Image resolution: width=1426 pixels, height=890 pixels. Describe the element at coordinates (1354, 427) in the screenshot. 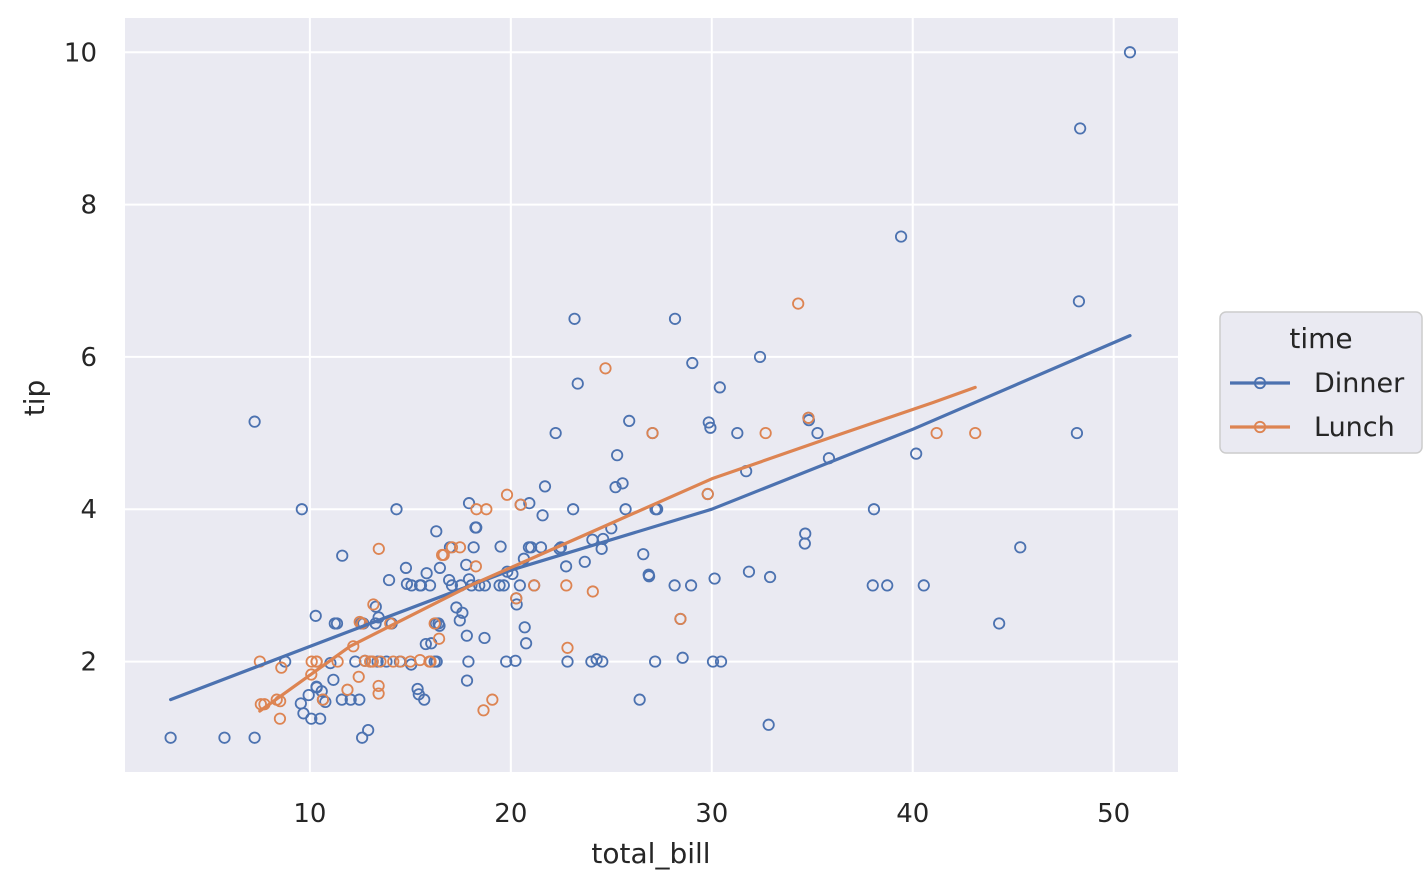

I see `legend-label: Lunch` at that location.